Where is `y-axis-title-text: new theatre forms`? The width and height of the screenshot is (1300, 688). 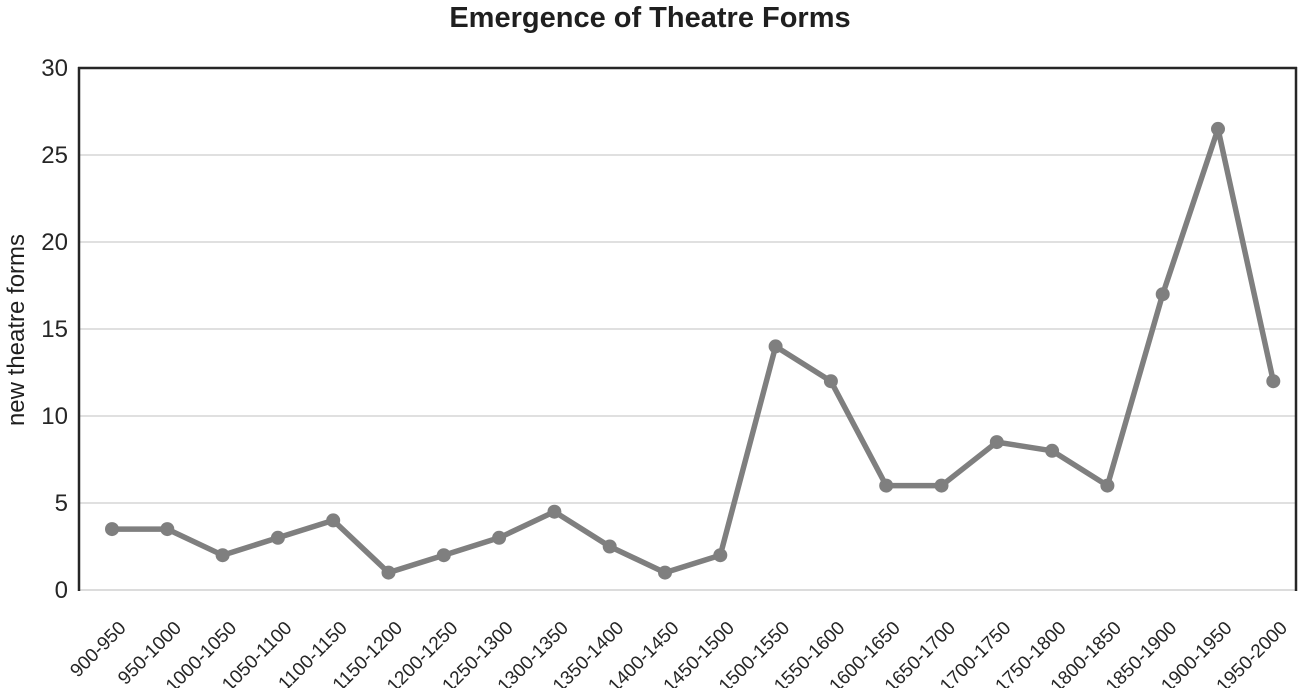 y-axis-title-text: new theatre forms is located at coordinates (16, 330).